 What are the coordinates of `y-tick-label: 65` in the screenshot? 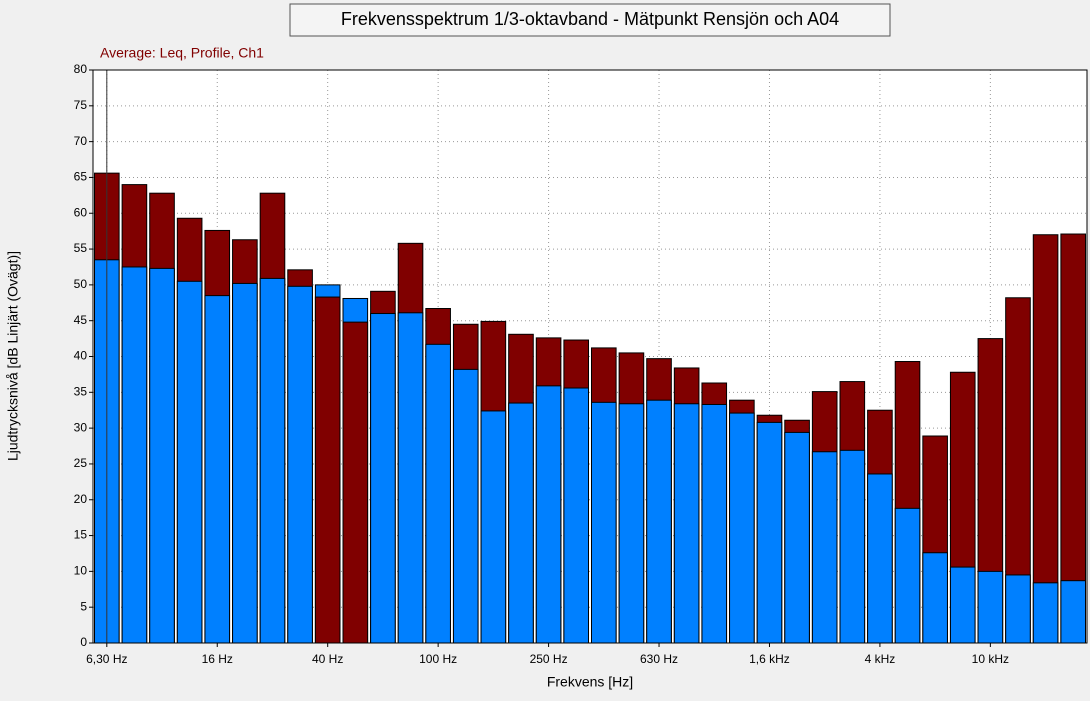 It's located at (81, 177).